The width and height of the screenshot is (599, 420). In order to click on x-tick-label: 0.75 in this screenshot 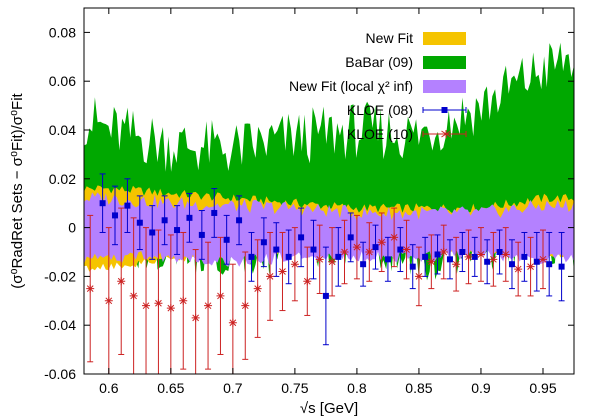, I will do `click(294, 388)`.